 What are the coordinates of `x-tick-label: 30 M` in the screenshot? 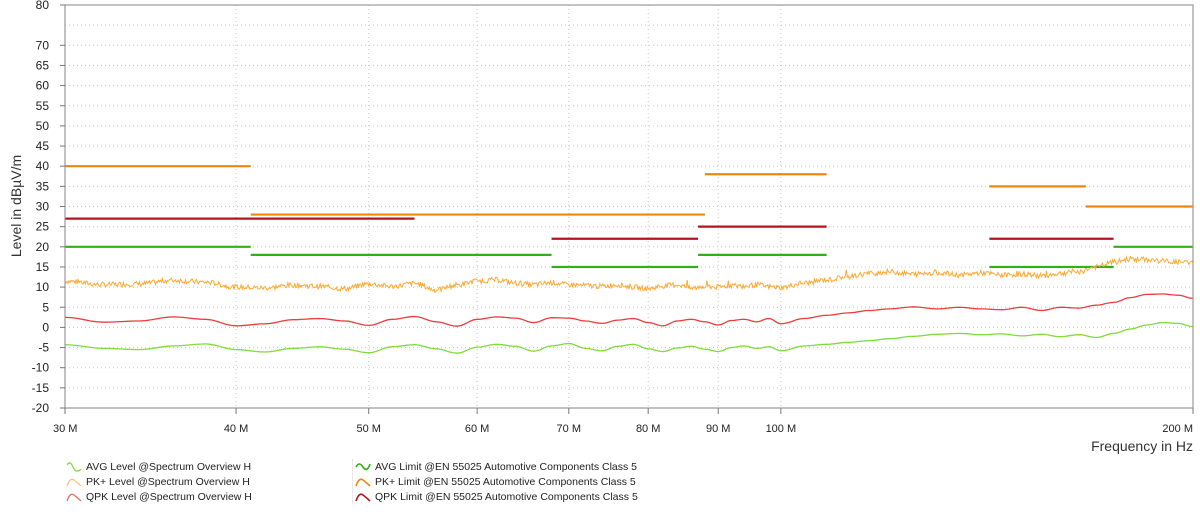 It's located at (65, 429).